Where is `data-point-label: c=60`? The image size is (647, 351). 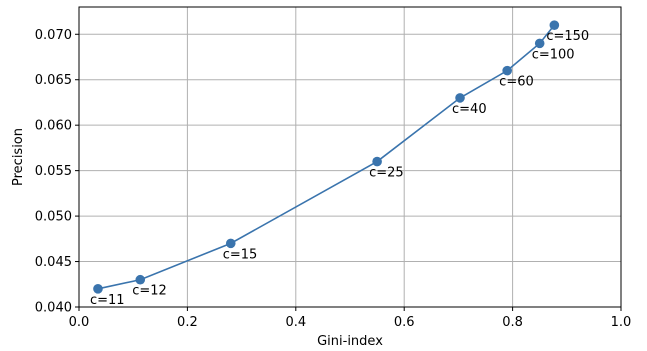 data-point-label: c=60 is located at coordinates (516, 82).